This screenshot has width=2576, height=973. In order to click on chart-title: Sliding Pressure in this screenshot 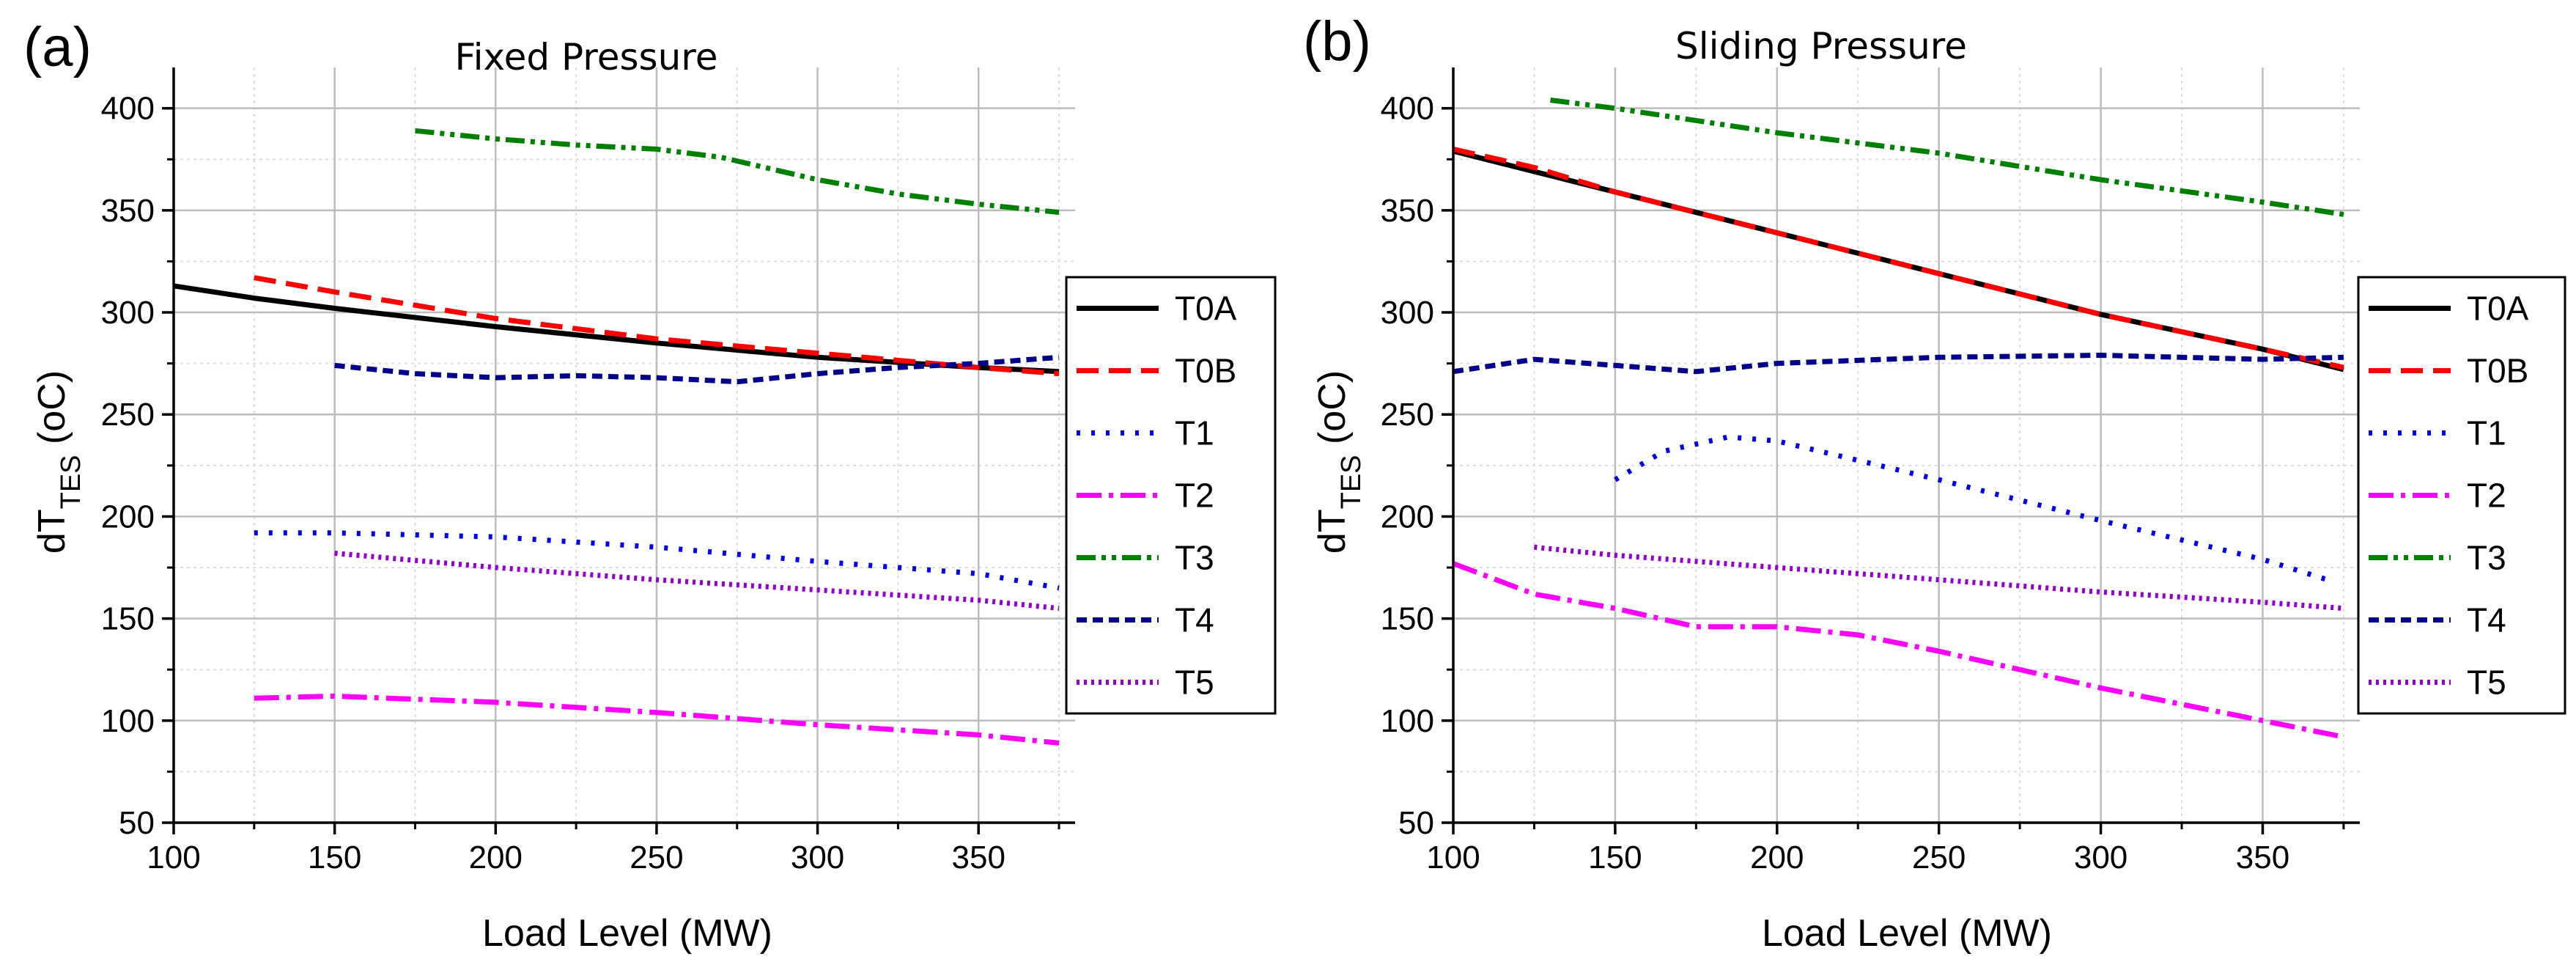, I will do `click(1821, 46)`.